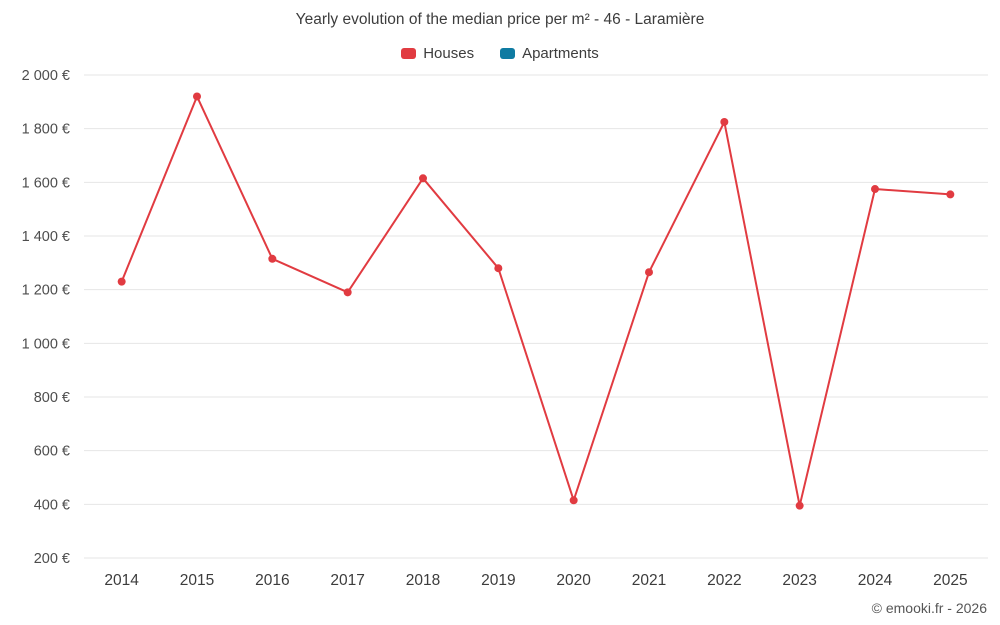 The width and height of the screenshot is (1000, 625). I want to click on x-axis-tick-label: 2022, so click(724, 580).